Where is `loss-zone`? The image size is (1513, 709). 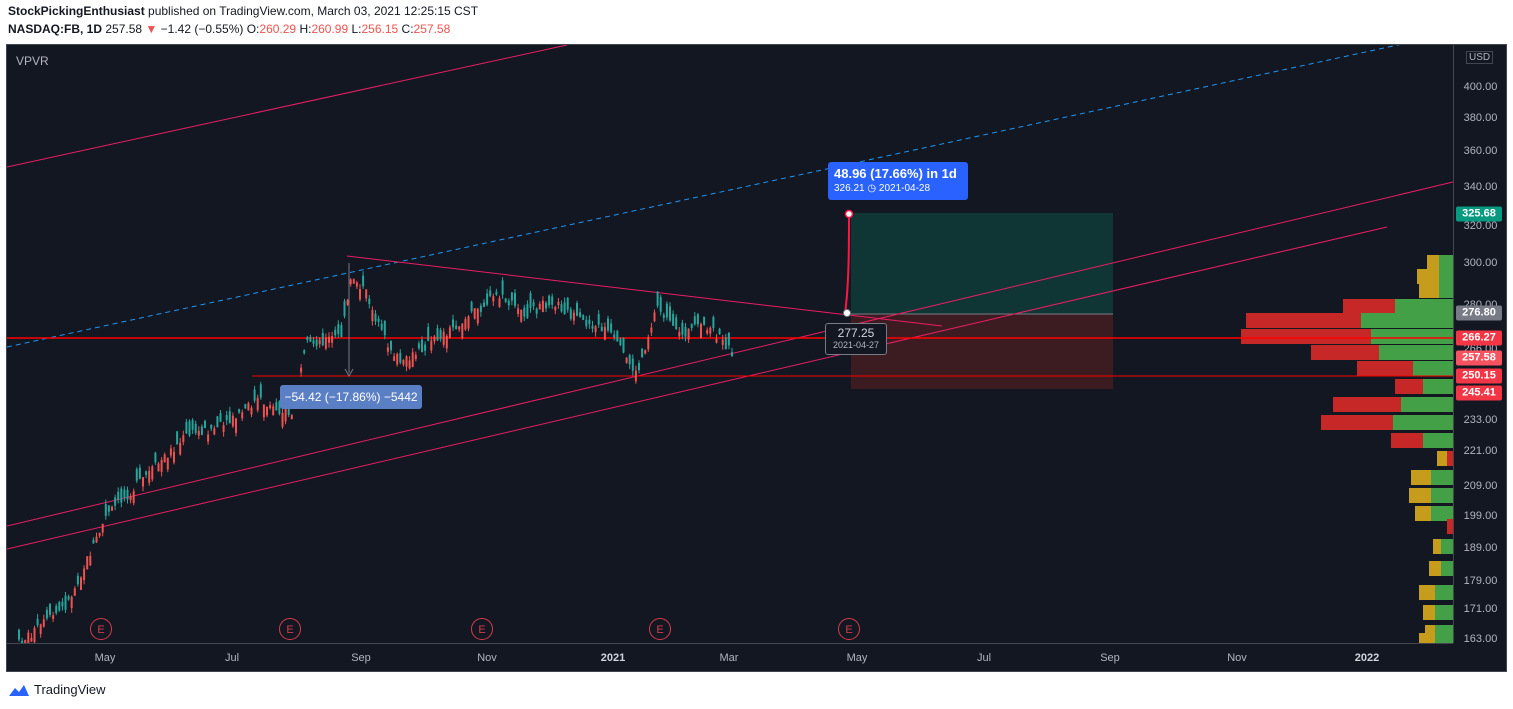
loss-zone is located at coordinates (982, 351).